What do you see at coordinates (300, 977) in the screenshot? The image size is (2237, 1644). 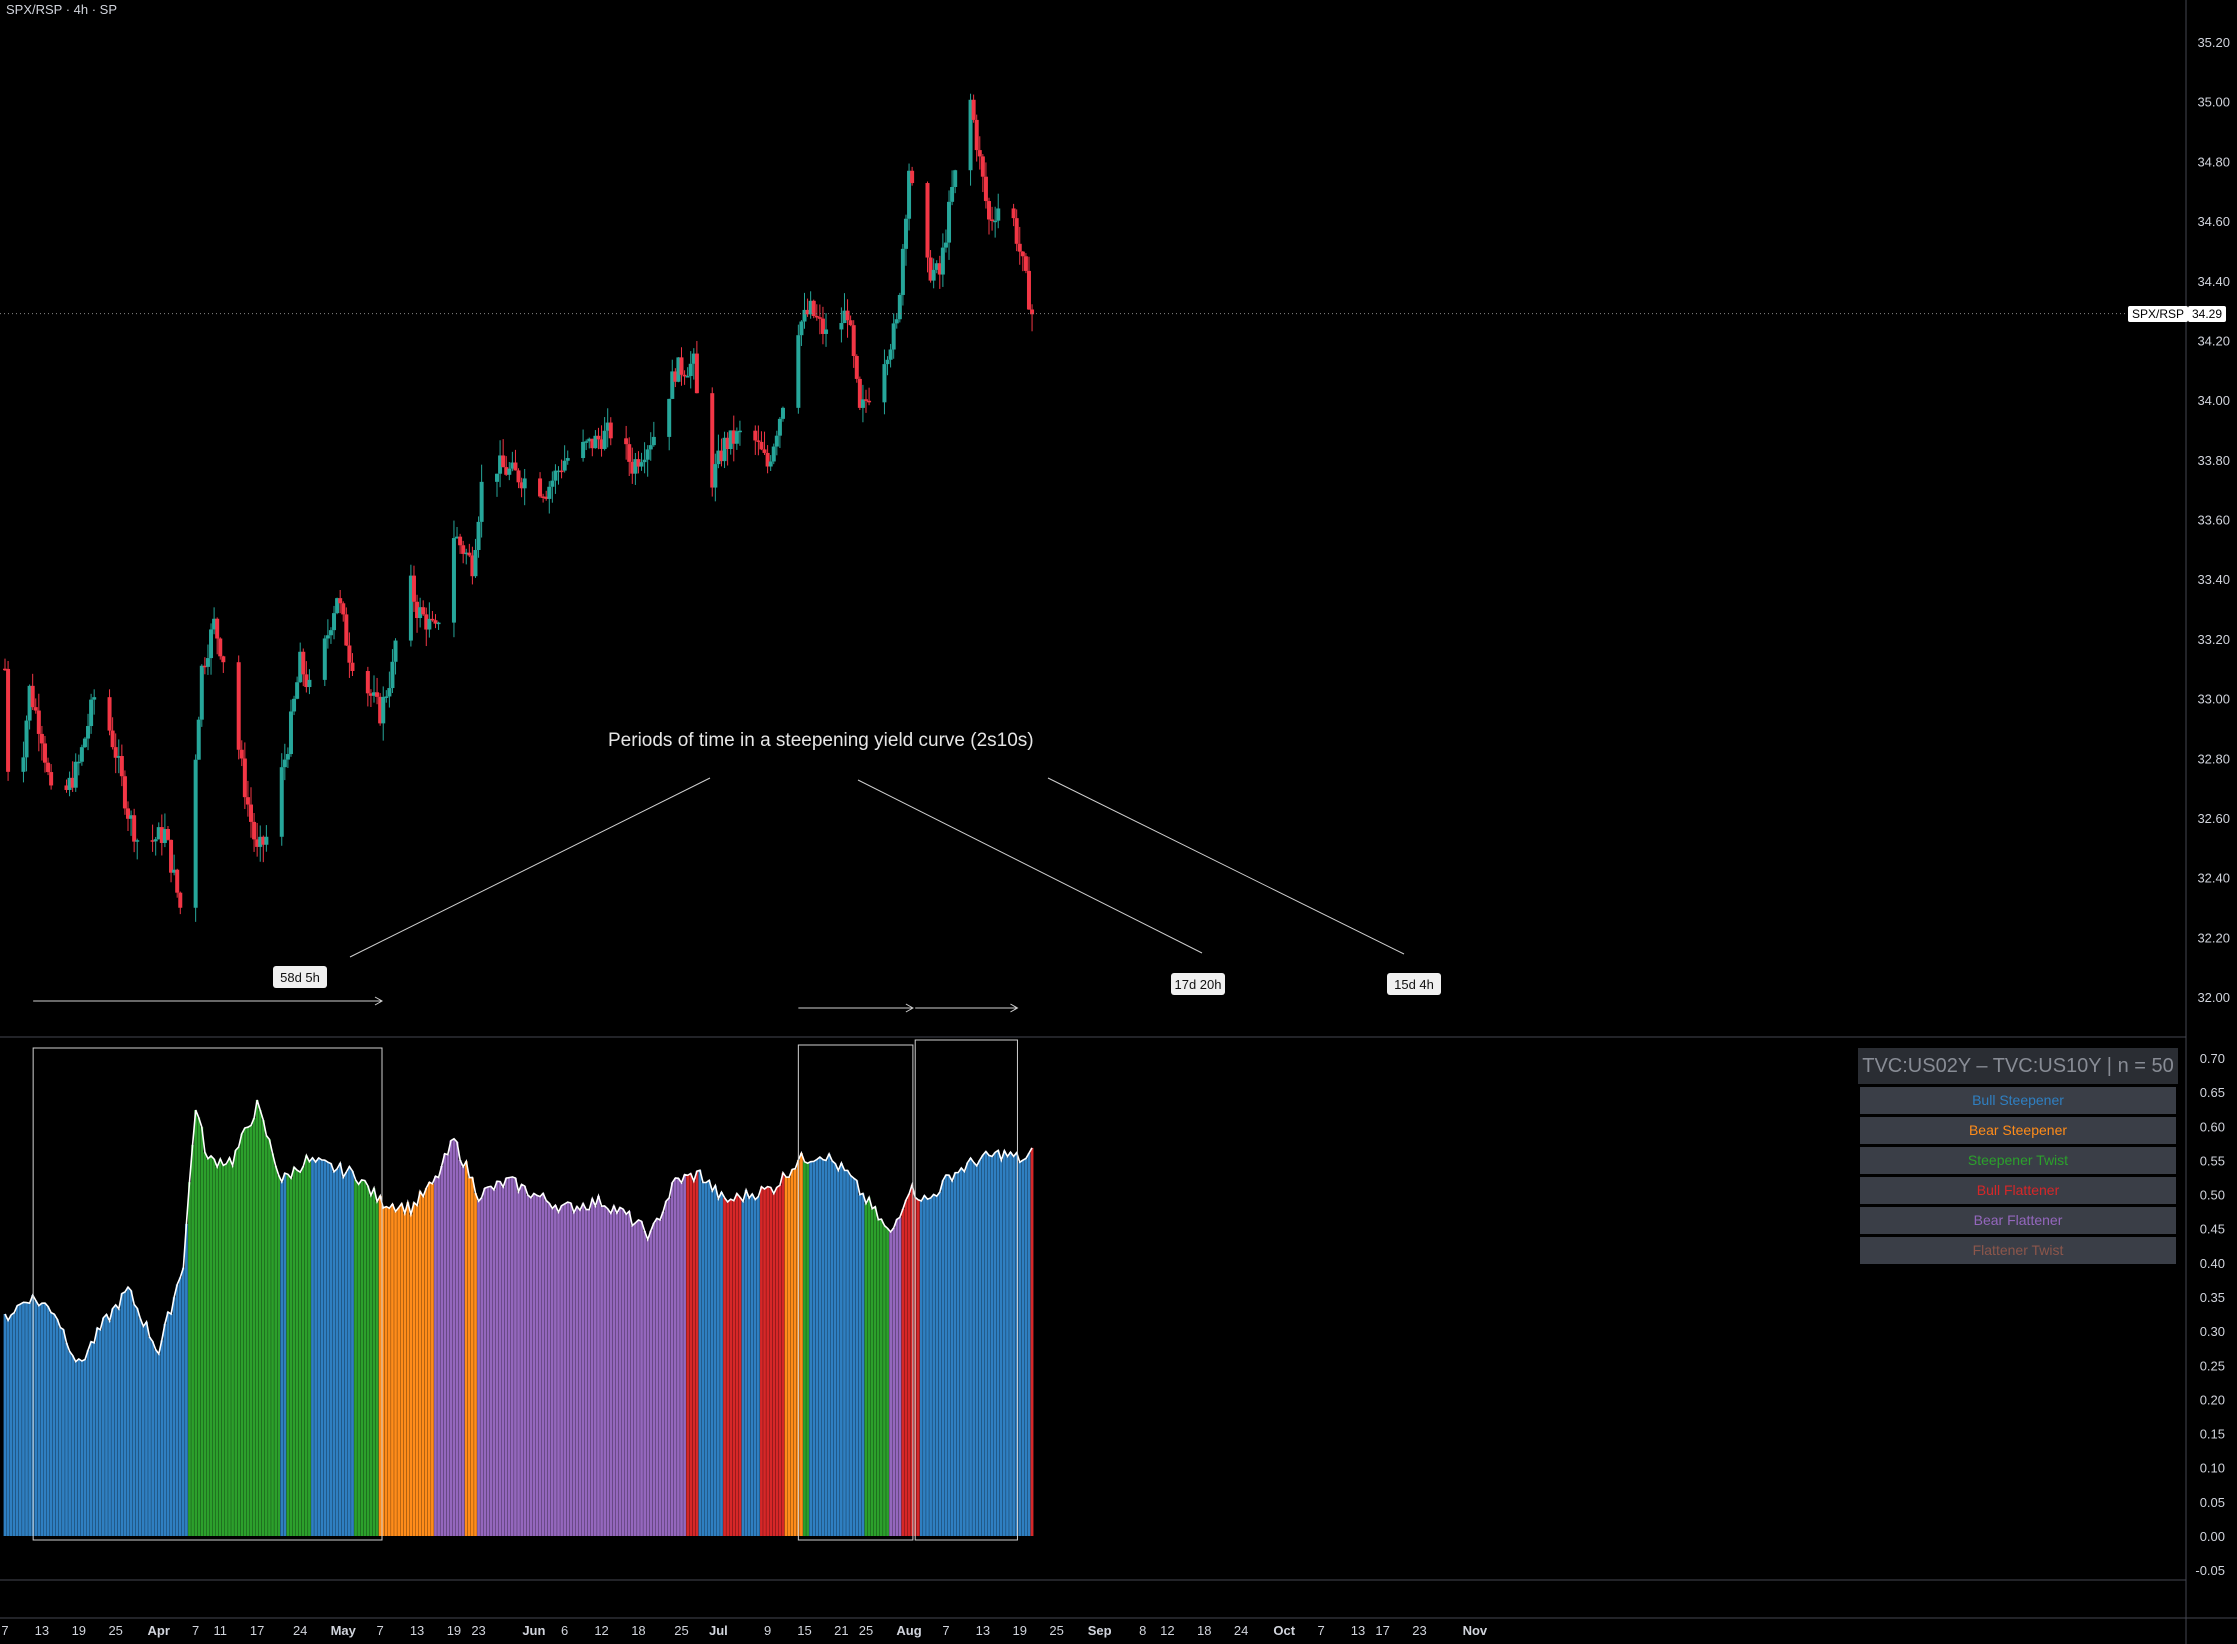 I see `duration-label: 58d 5h` at bounding box center [300, 977].